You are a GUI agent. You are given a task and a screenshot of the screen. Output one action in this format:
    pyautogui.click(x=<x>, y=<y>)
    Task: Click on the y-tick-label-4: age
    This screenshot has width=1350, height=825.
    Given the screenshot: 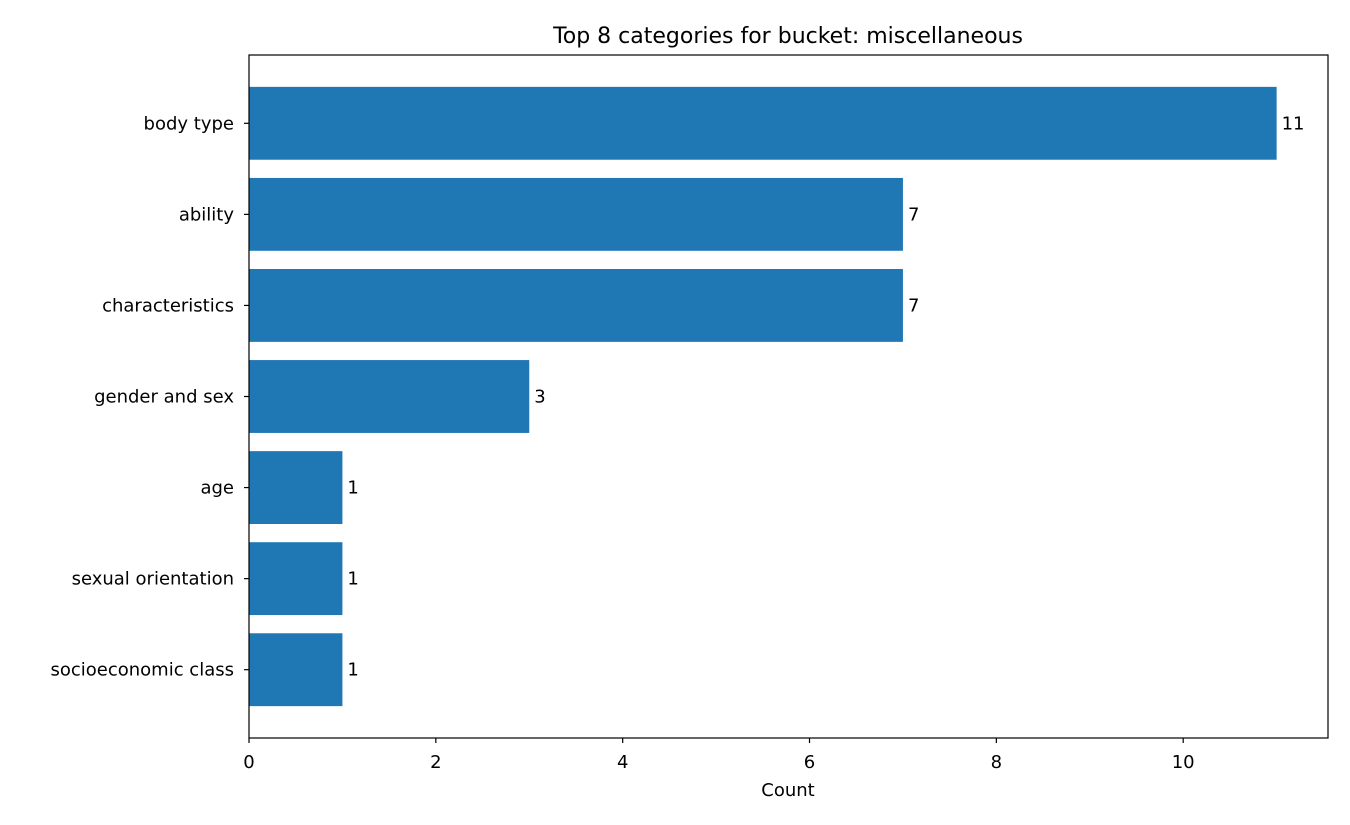 What is the action you would take?
    pyautogui.click(x=217, y=488)
    